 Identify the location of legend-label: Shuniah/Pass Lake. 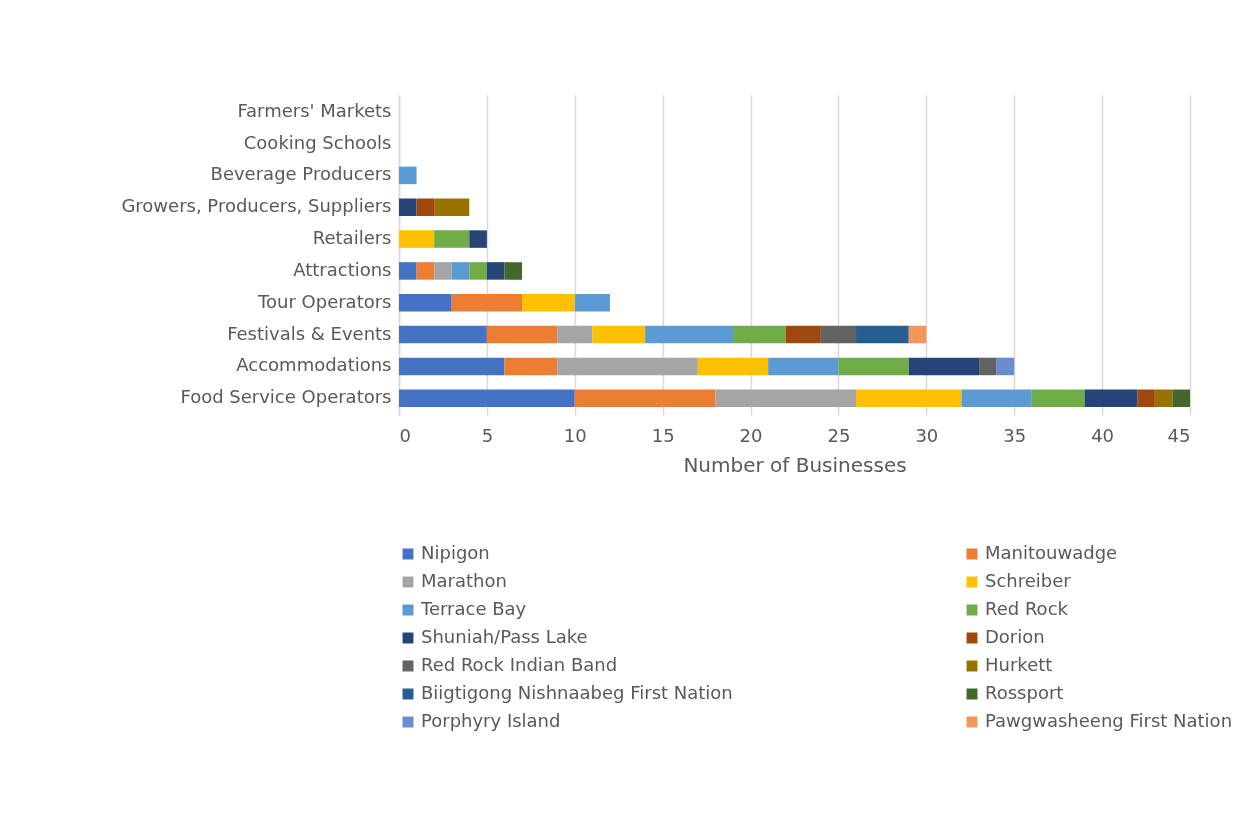
(504, 636).